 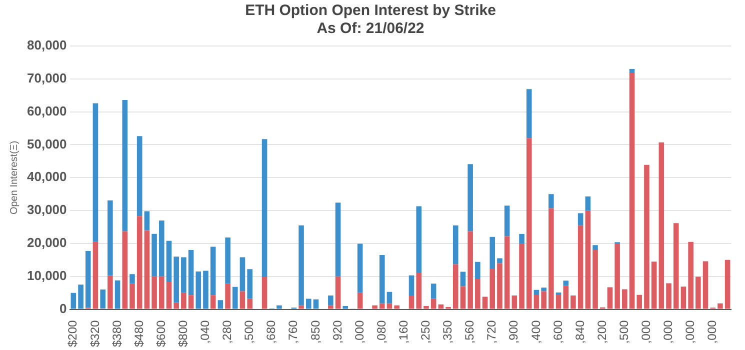 I want to click on x-tick-label: ,160, so click(x=403, y=332).